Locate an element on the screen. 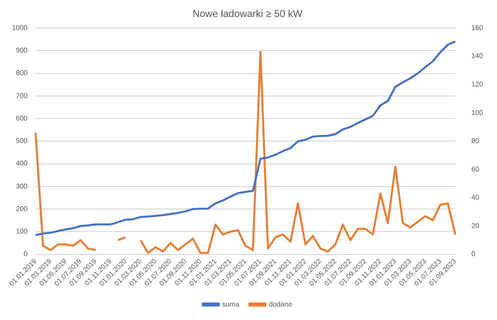 The width and height of the screenshot is (497, 320). chart-title: Nowe ładowarki ≥ 50 kW is located at coordinates (248, 14).